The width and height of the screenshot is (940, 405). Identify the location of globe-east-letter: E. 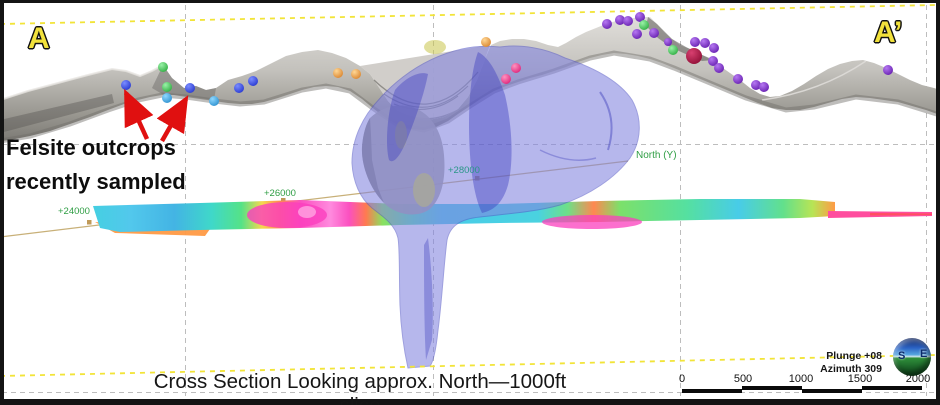
(924, 354).